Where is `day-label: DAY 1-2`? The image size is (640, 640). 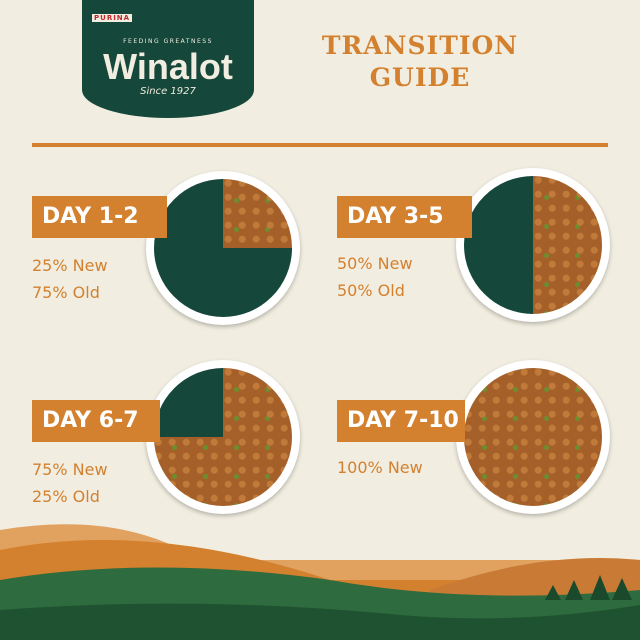
day-label: DAY 1-2 is located at coordinates (99, 217).